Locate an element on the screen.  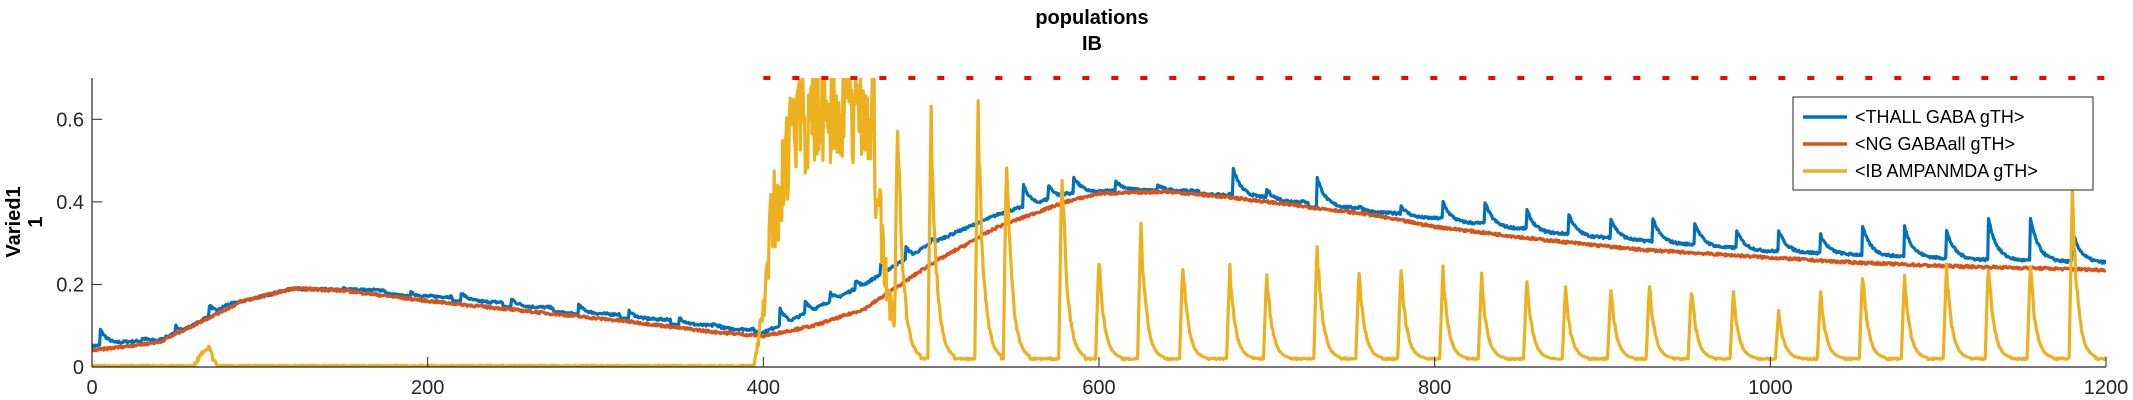
y-tick-label: 0.4 is located at coordinates (70, 203).